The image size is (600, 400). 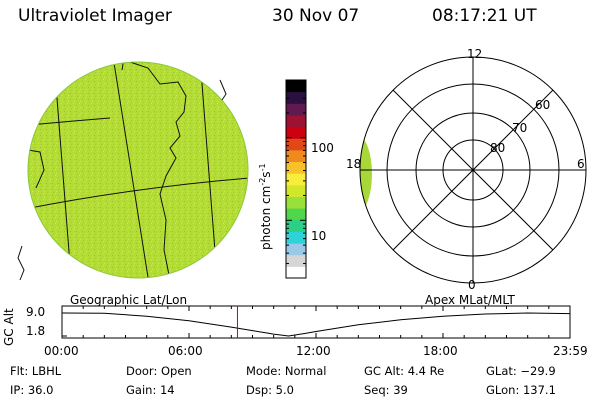 I want to click on colorbar-tick-10: 10, so click(x=319, y=236).